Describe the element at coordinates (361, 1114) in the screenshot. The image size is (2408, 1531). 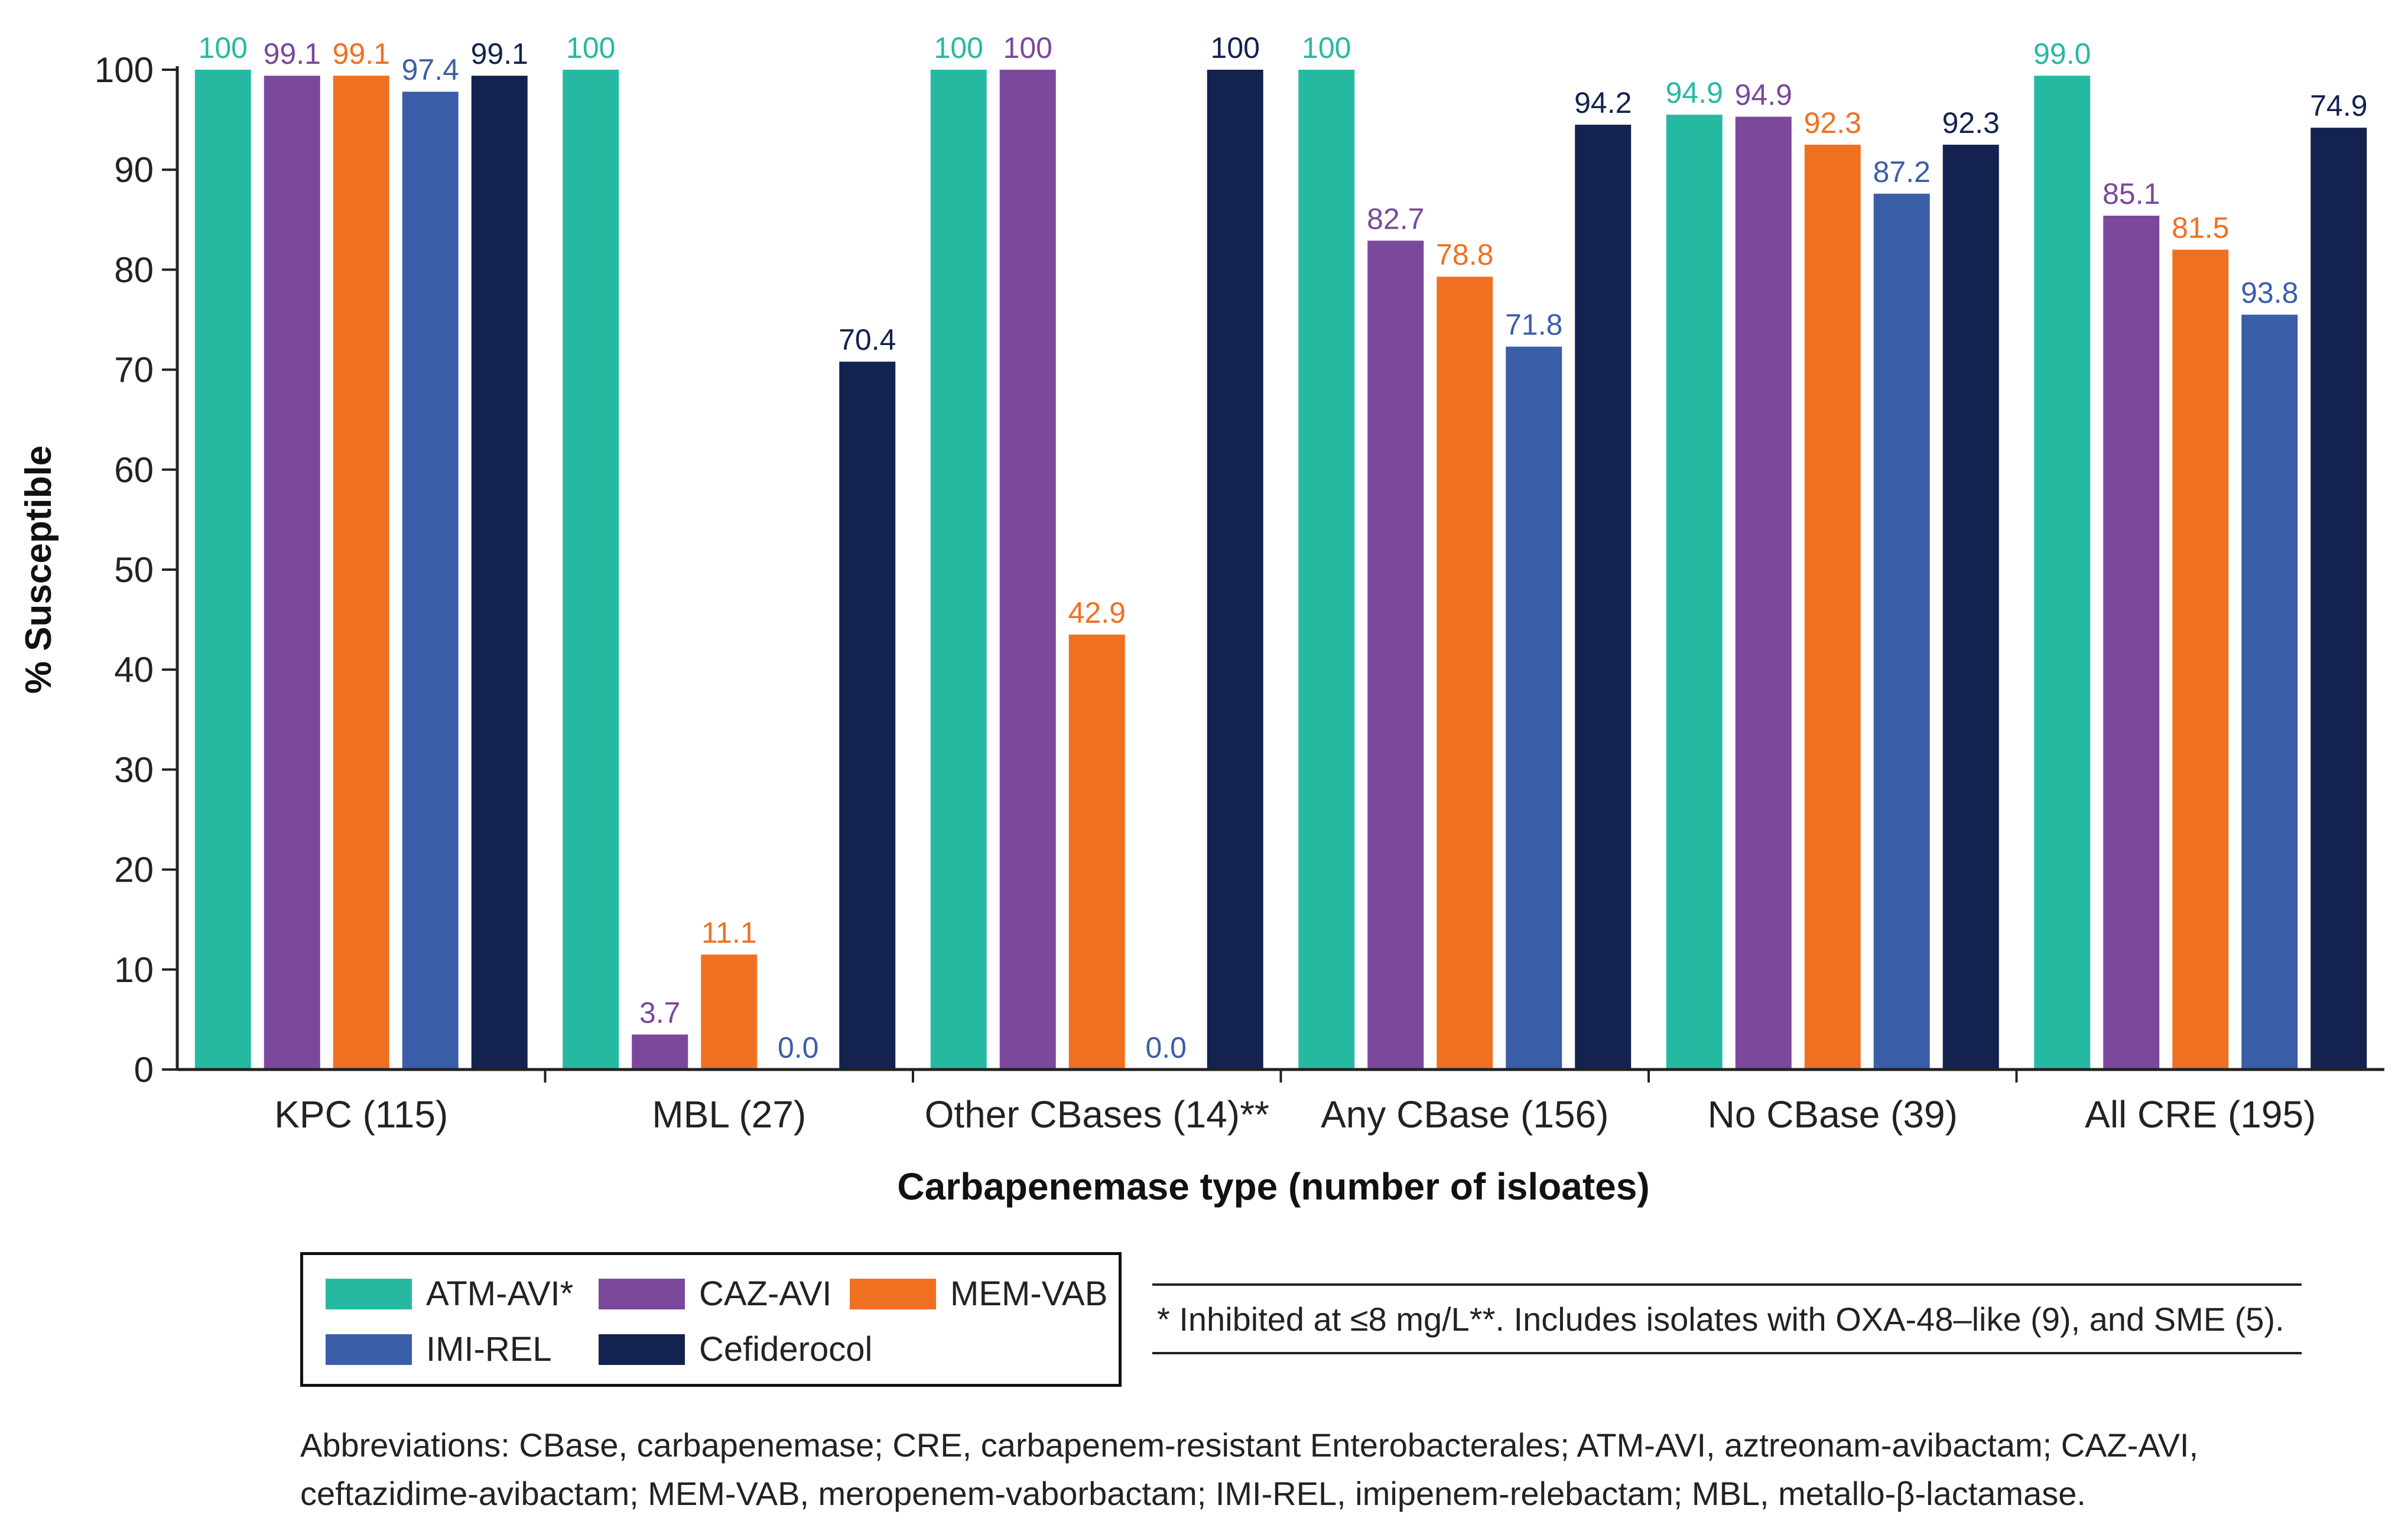
I see `x-category-label: KPC (115)` at that location.